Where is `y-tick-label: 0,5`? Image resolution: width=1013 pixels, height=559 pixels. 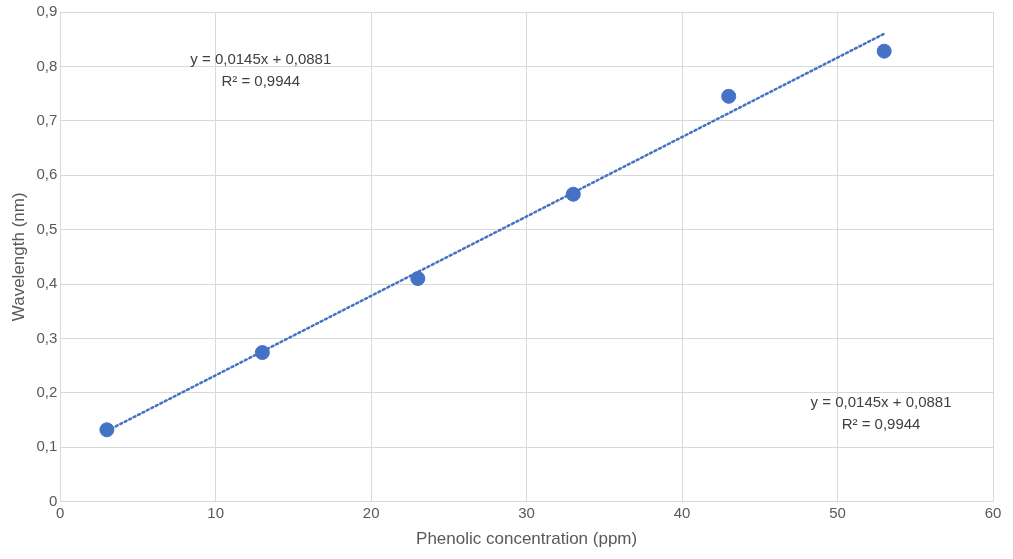
y-tick-label: 0,5 is located at coordinates (47, 228).